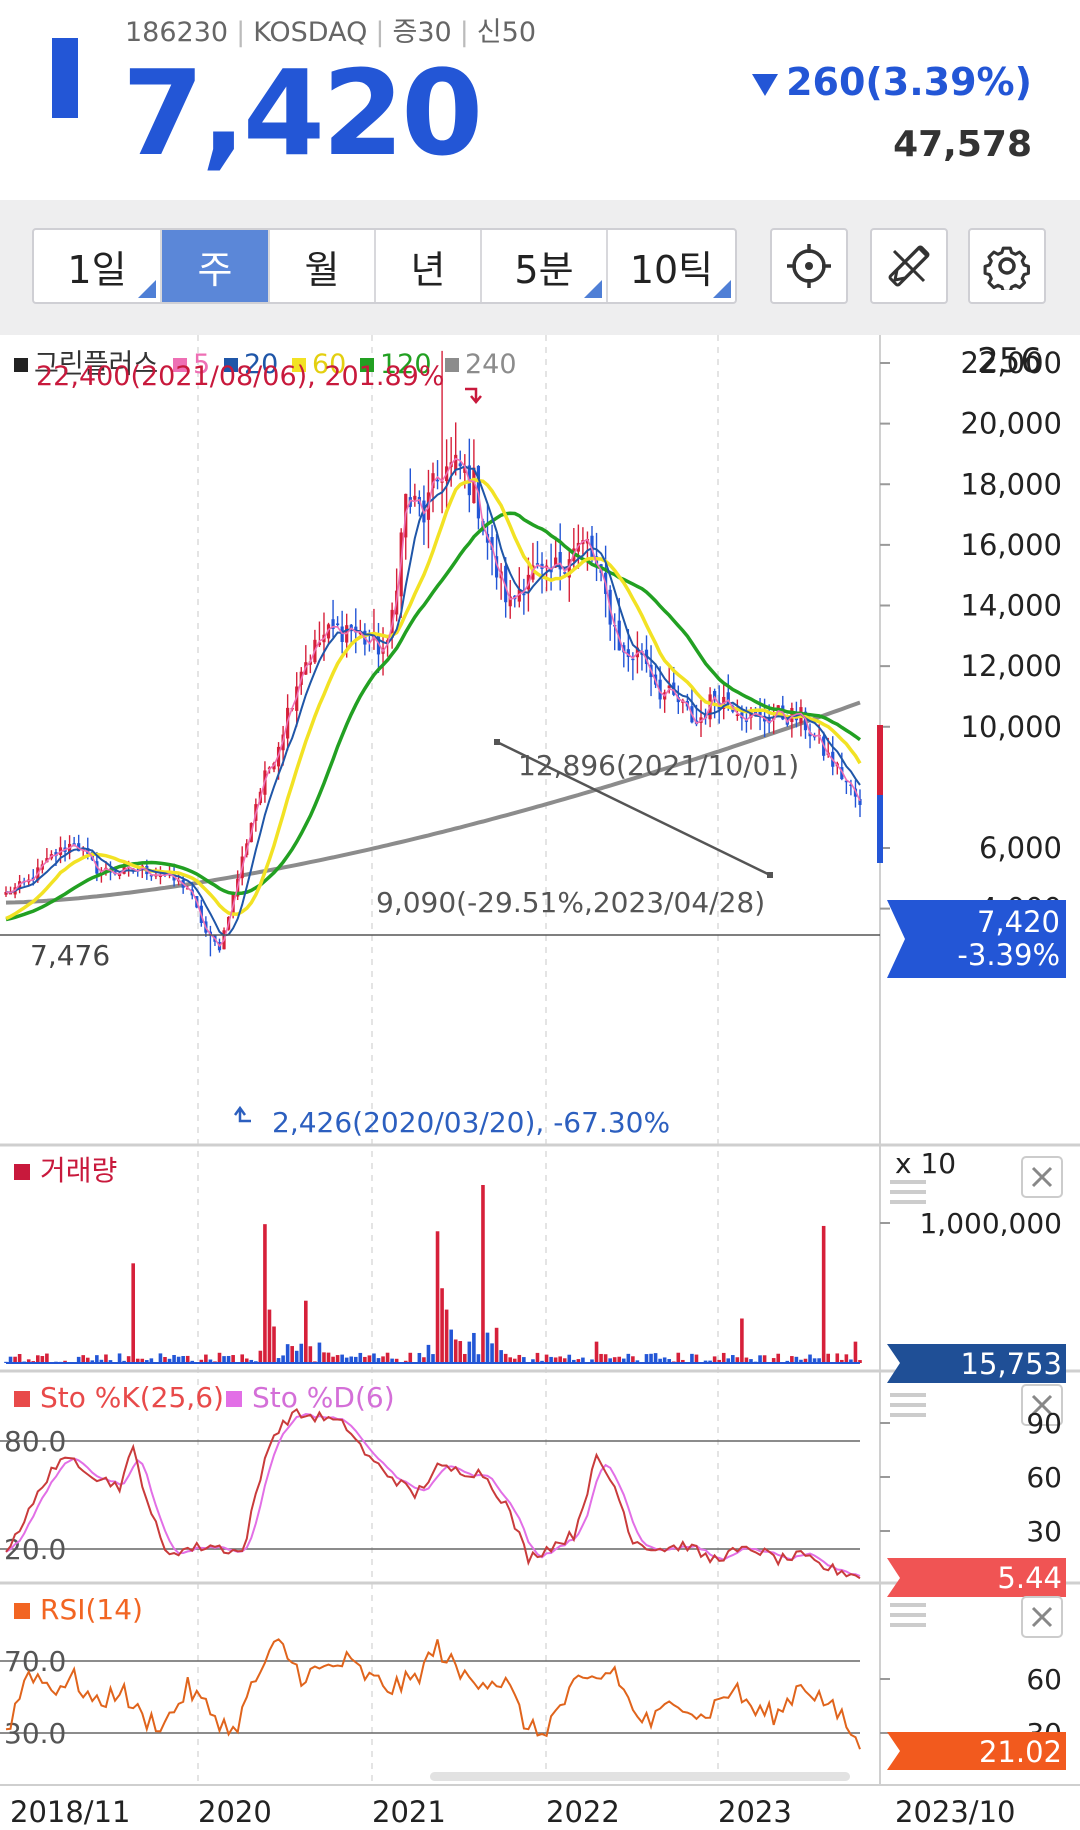 This screenshot has width=1080, height=1830. Describe the element at coordinates (908, 1615) in the screenshot. I see `rsi-menu-icon` at that location.